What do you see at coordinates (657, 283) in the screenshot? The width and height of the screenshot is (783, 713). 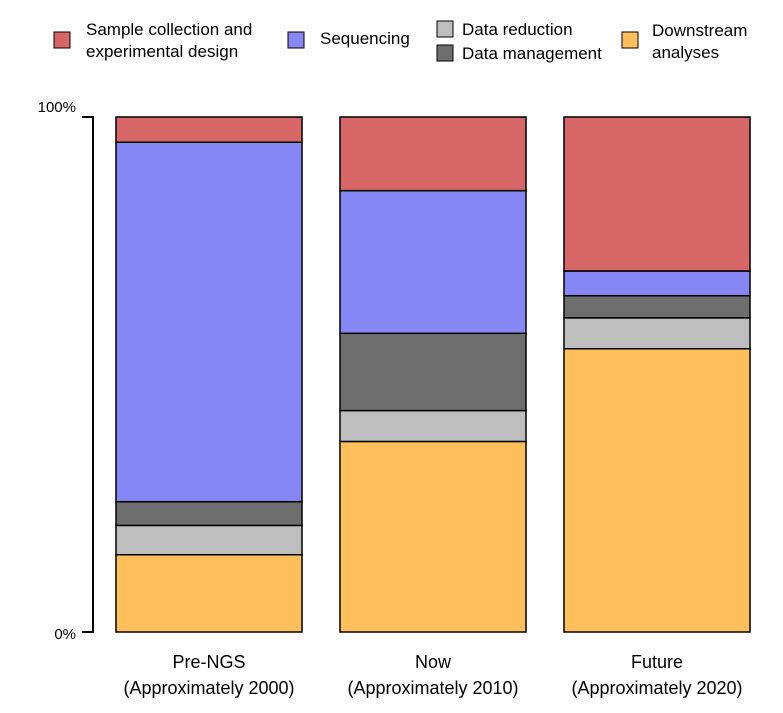 I see `bar-segment-future-sequencing` at bounding box center [657, 283].